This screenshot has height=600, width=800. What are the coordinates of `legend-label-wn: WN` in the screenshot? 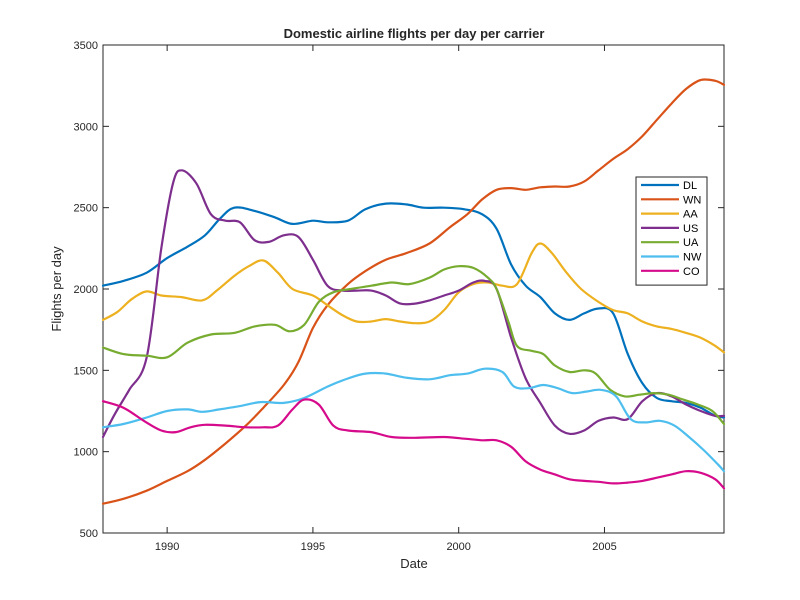 It's located at (692, 200).